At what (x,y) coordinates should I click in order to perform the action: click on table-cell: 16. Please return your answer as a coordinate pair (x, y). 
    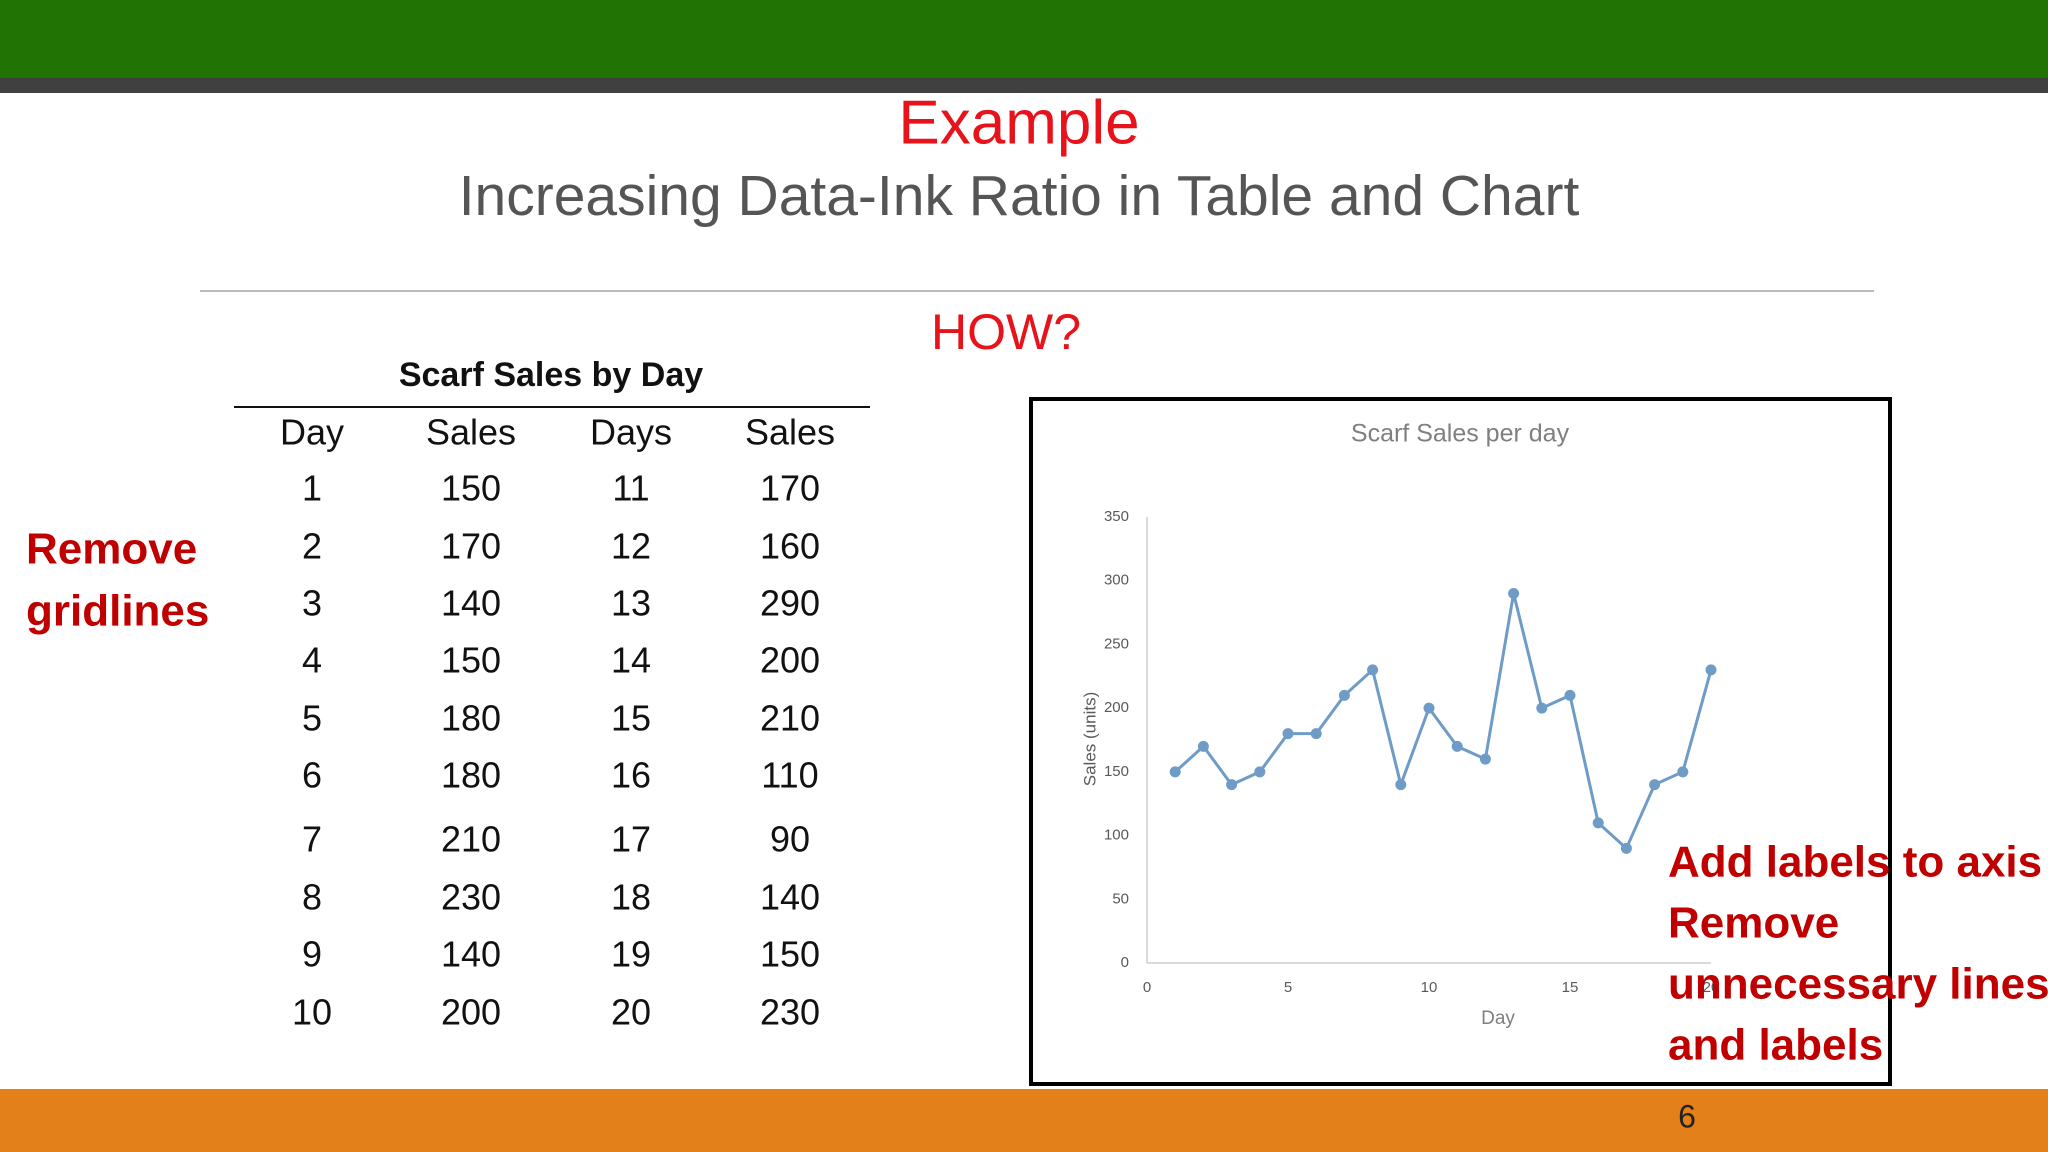
    Looking at the image, I should click on (631, 775).